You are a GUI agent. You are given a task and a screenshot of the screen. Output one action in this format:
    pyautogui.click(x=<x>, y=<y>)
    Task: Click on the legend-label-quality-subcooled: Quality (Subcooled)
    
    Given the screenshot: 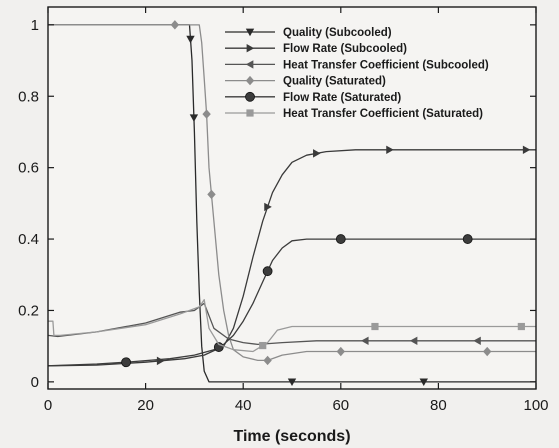 What is the action you would take?
    pyautogui.click(x=337, y=33)
    